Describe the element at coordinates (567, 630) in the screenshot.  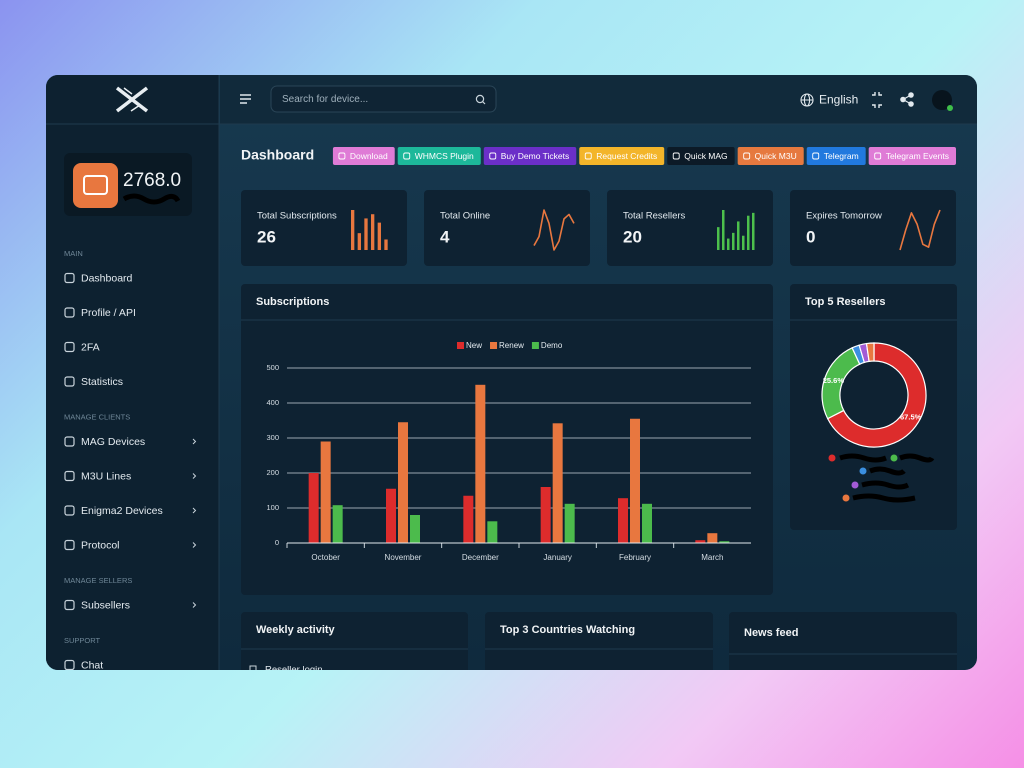
I see `panel-title: Top 3 Countries Watching` at that location.